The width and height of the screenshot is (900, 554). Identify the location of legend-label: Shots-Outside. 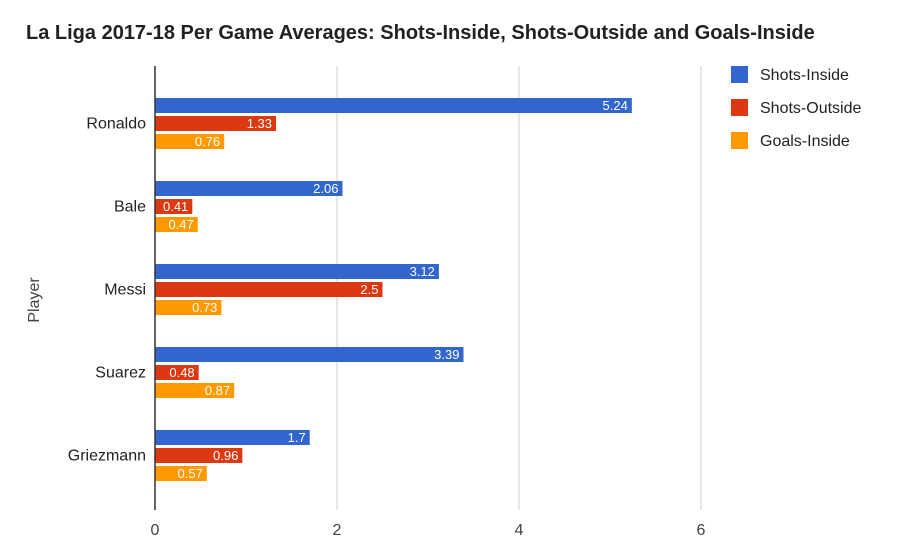
(810, 108).